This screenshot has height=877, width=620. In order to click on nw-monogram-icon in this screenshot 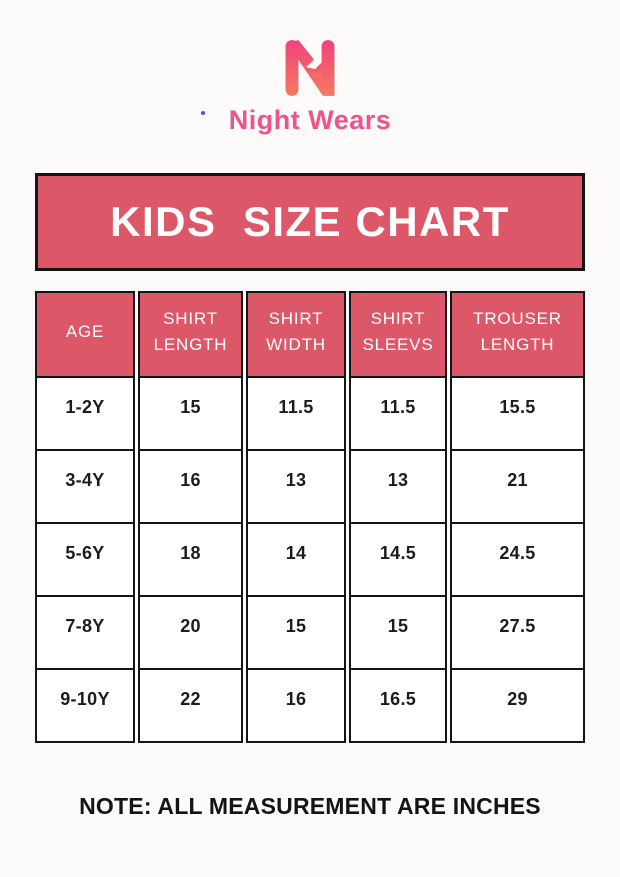, I will do `click(310, 68)`.